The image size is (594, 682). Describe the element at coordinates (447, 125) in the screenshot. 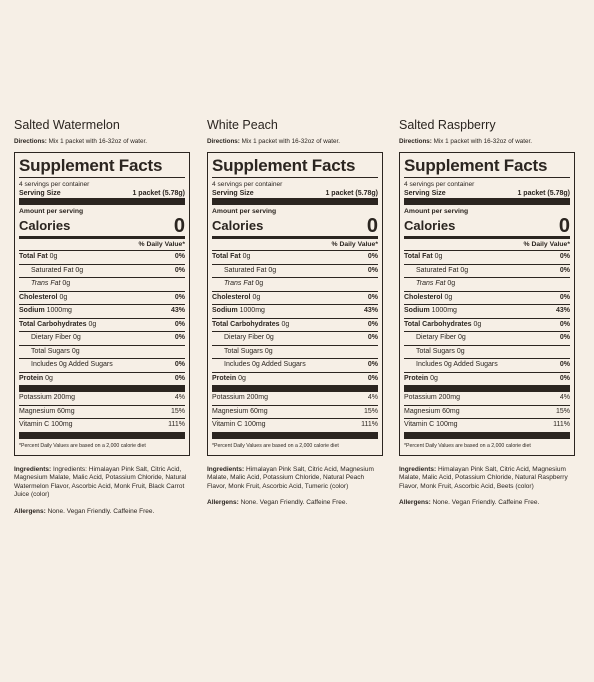

I see `flavor-title: Salted Raspberry` at that location.